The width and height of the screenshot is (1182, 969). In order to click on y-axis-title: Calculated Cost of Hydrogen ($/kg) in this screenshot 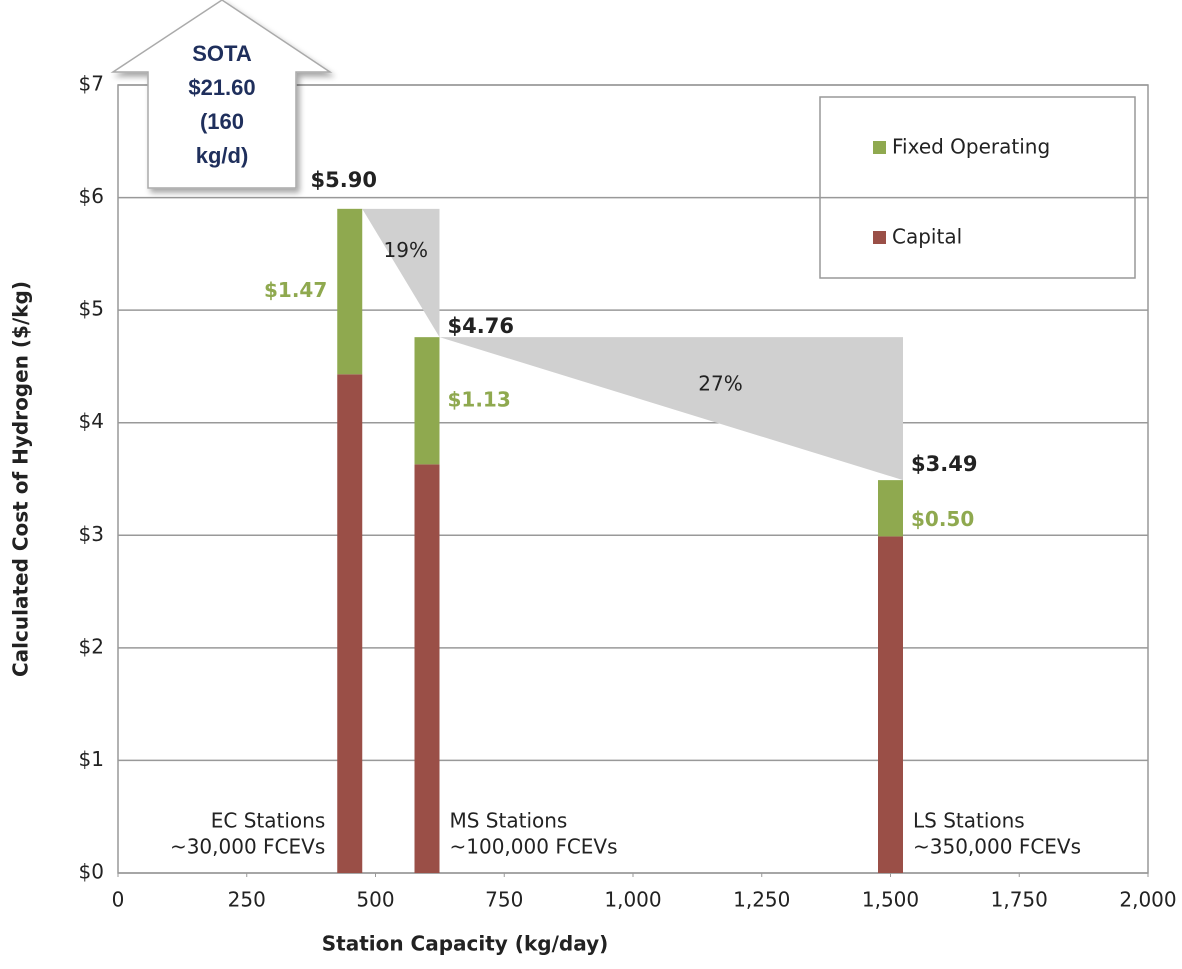, I will do `click(21, 479)`.